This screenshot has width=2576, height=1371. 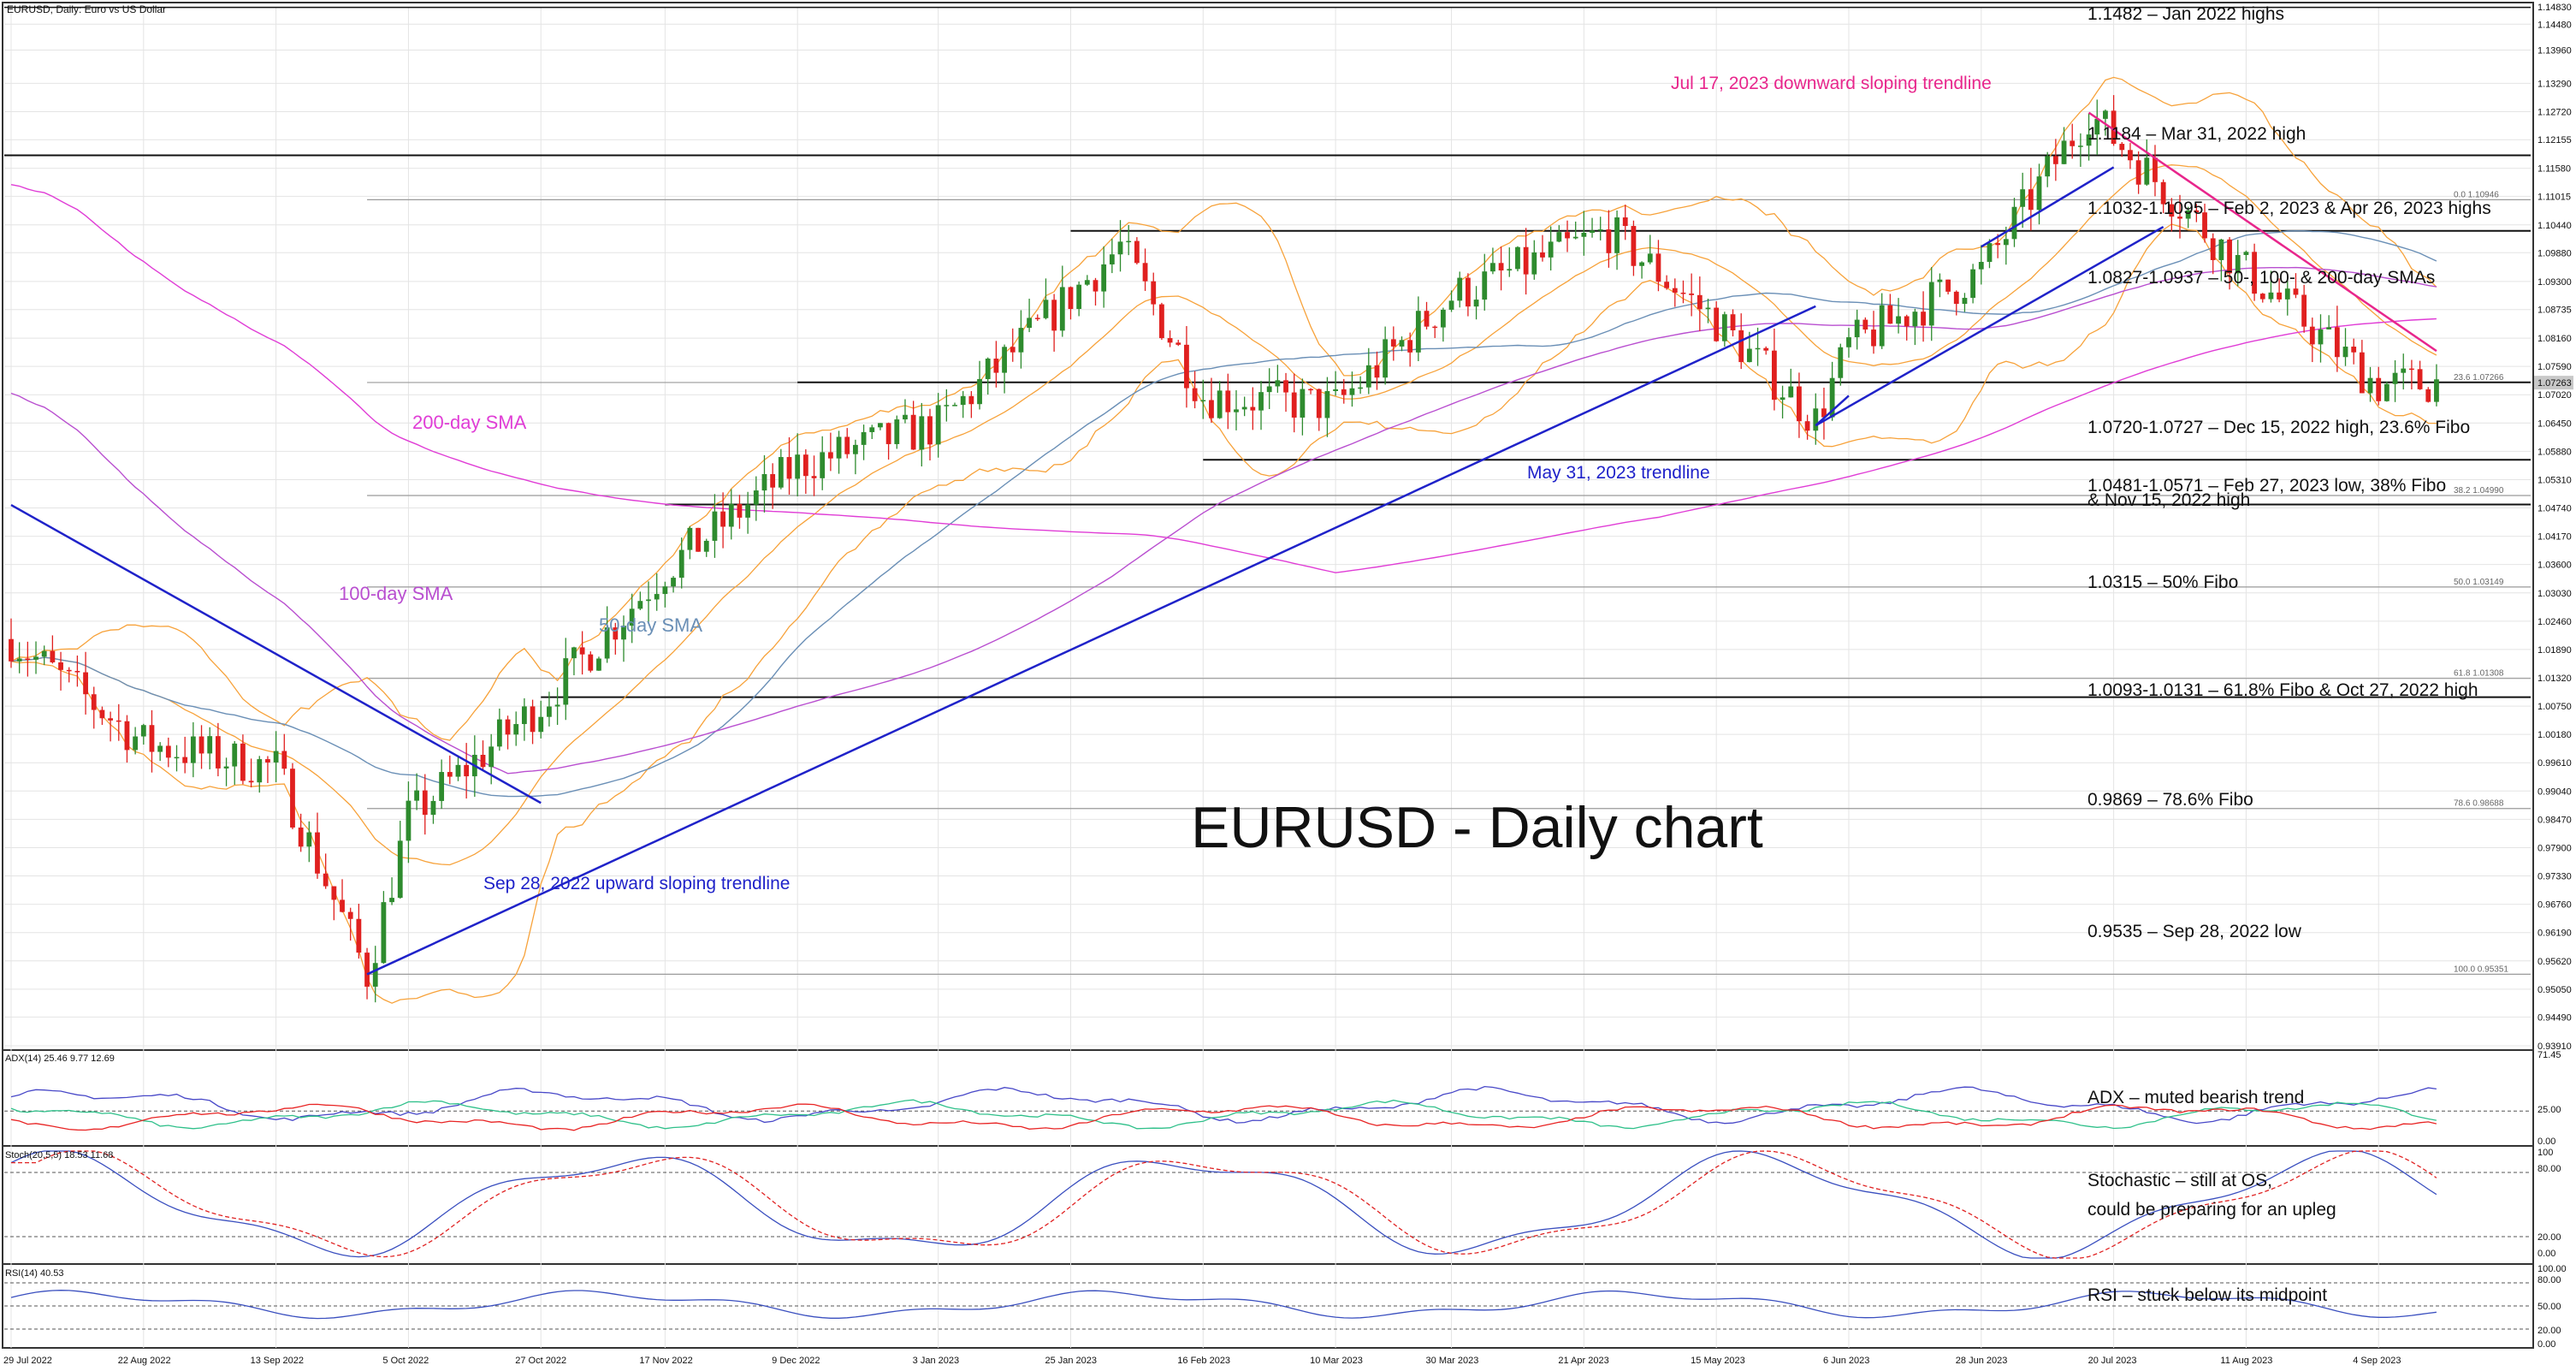 I want to click on current-price-box, so click(x=2553, y=383).